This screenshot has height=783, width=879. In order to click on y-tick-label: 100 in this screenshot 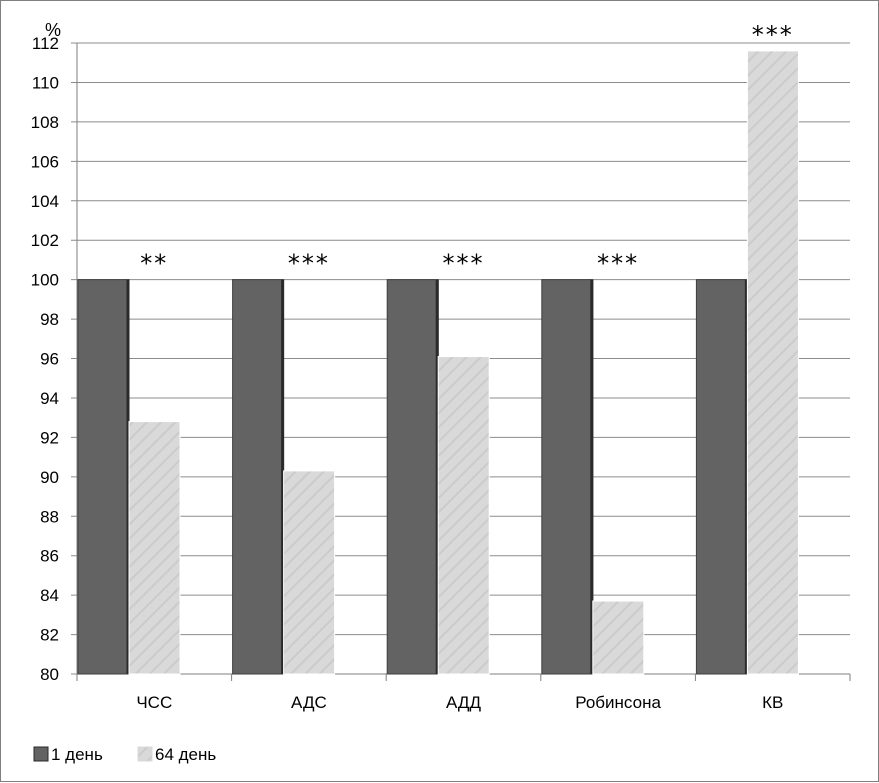, I will do `click(45, 280)`.